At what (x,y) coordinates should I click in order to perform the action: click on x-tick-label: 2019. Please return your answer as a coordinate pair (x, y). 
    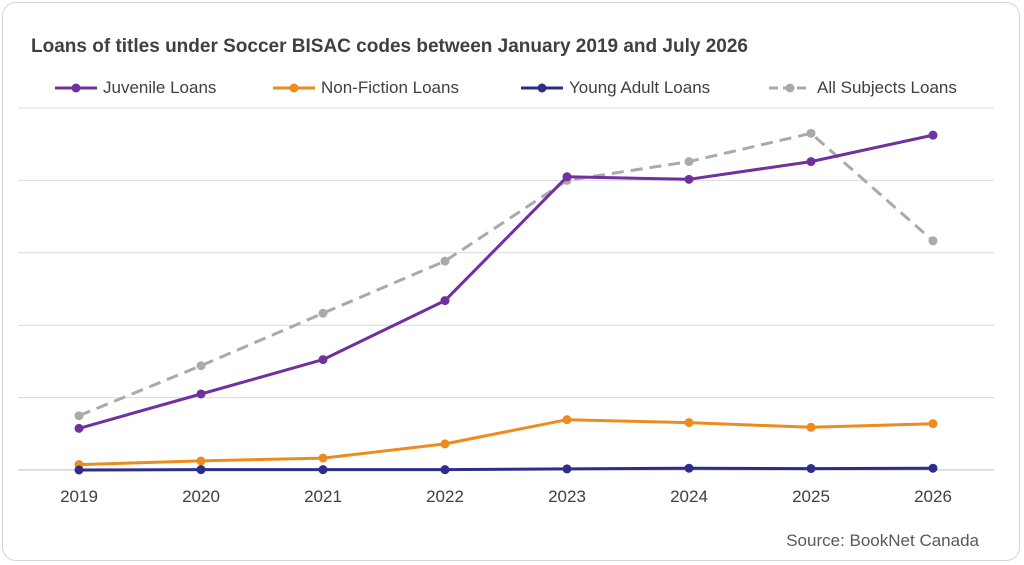
    Looking at the image, I should click on (79, 496).